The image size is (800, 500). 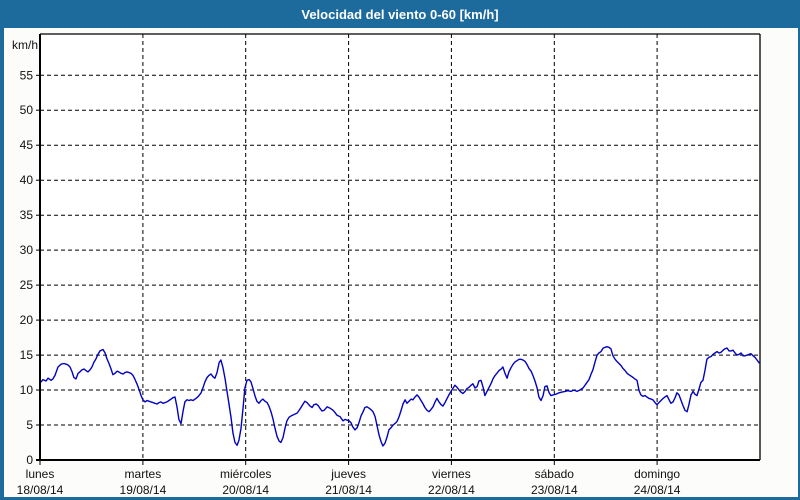 I want to click on x-day-label: jueves, so click(x=348, y=474).